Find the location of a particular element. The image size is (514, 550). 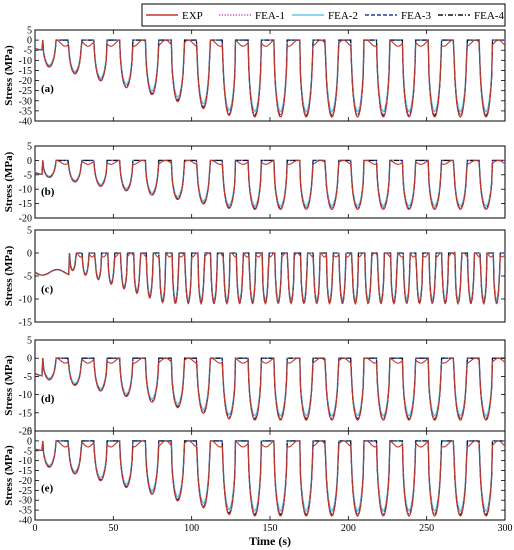

panel-label: (a) is located at coordinates (47, 89).